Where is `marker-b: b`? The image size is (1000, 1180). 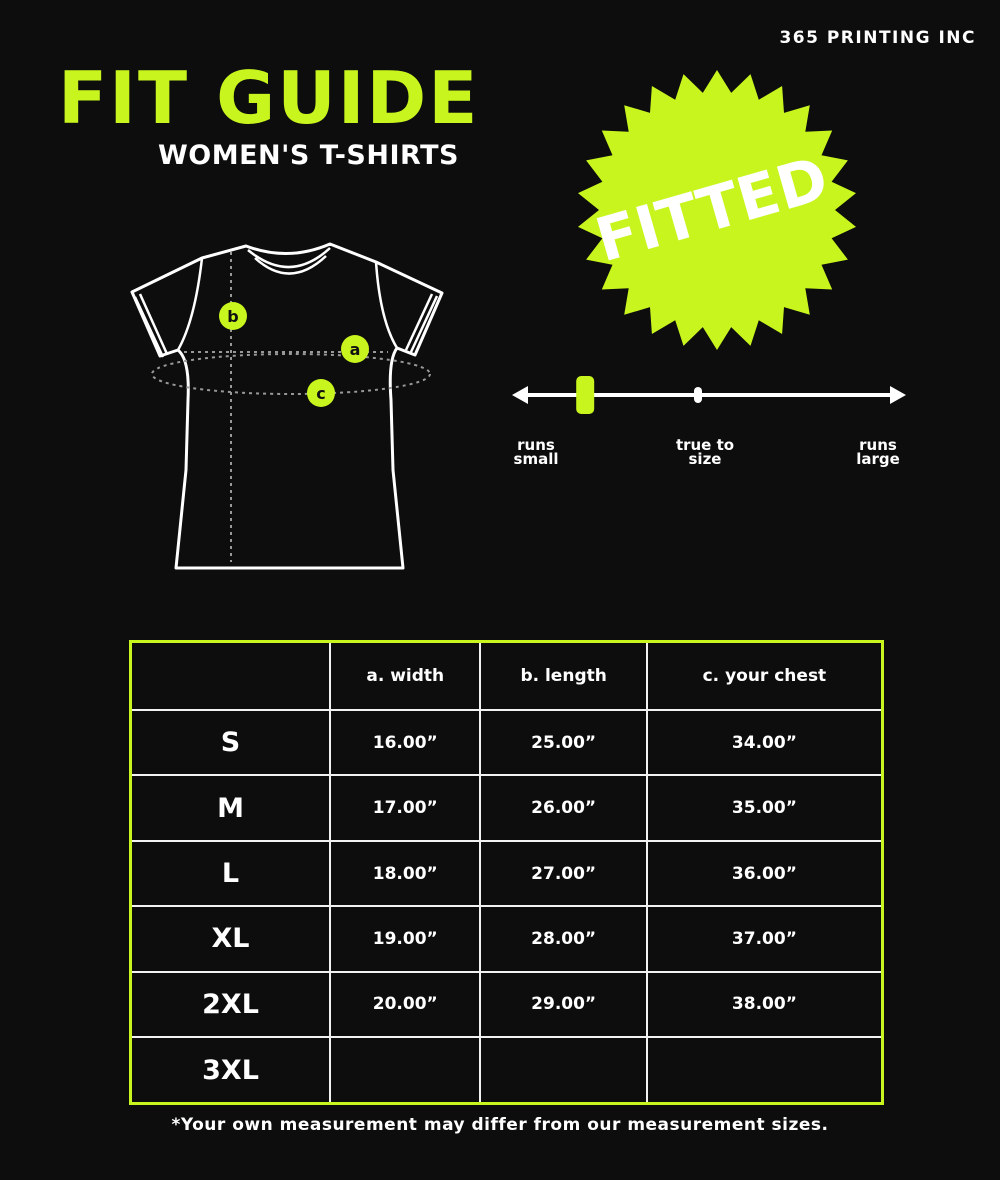
marker-b: b is located at coordinates (233, 316).